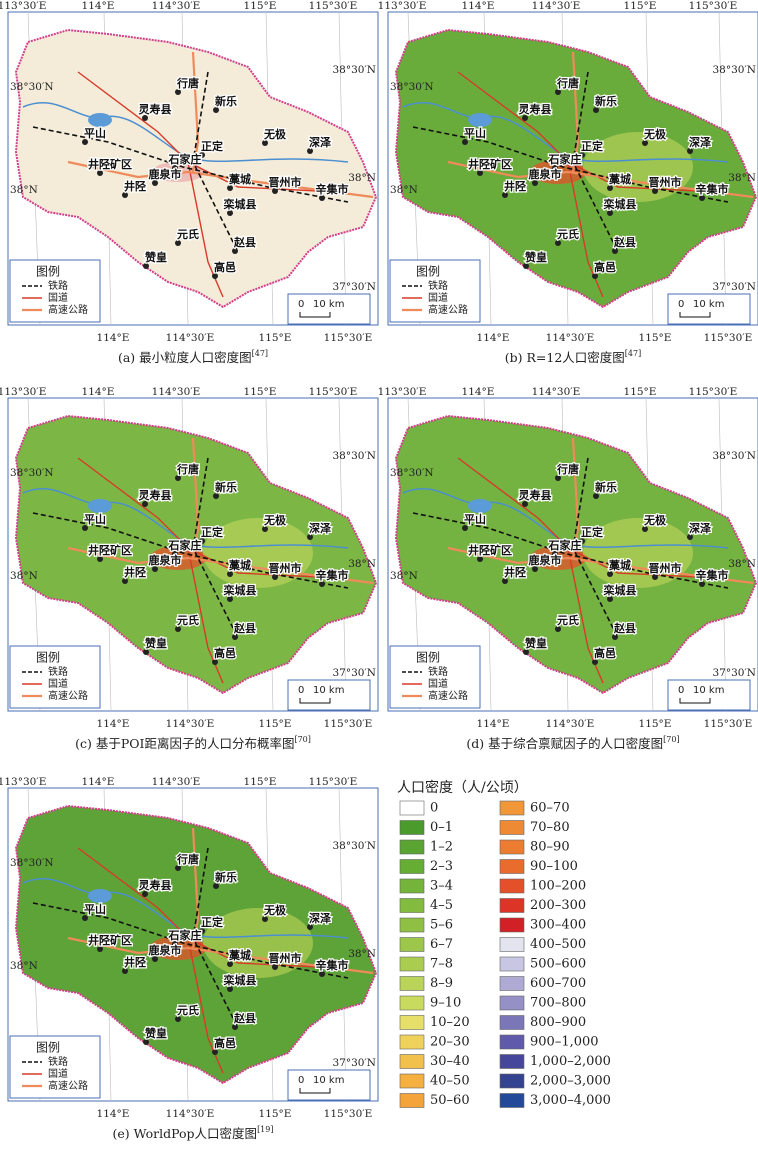  I want to click on map-legend-label: 铁路, so click(438, 285).